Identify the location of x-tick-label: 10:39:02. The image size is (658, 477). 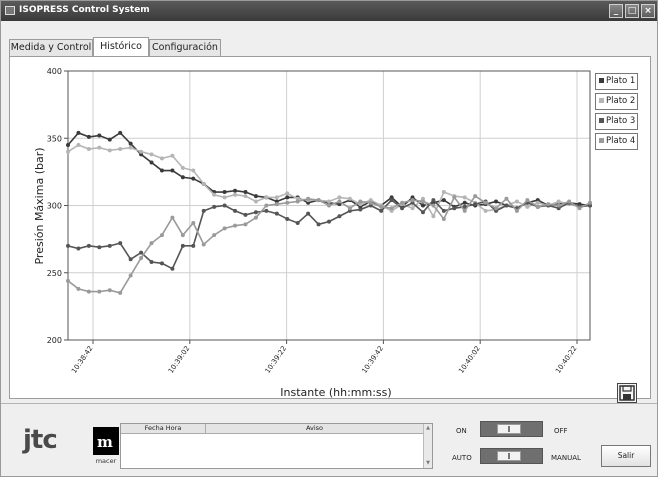
(179, 360).